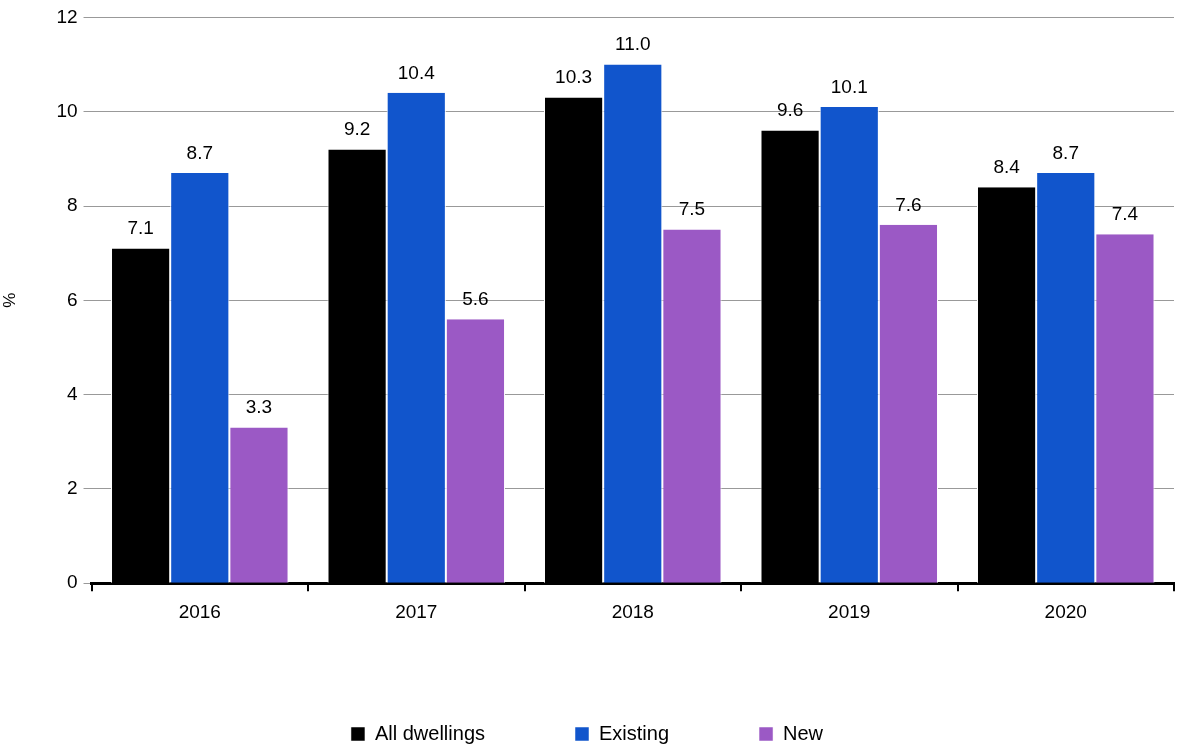 This screenshot has height=754, width=1182. Describe the element at coordinates (1006, 166) in the screenshot. I see `text: 8.4` at that location.